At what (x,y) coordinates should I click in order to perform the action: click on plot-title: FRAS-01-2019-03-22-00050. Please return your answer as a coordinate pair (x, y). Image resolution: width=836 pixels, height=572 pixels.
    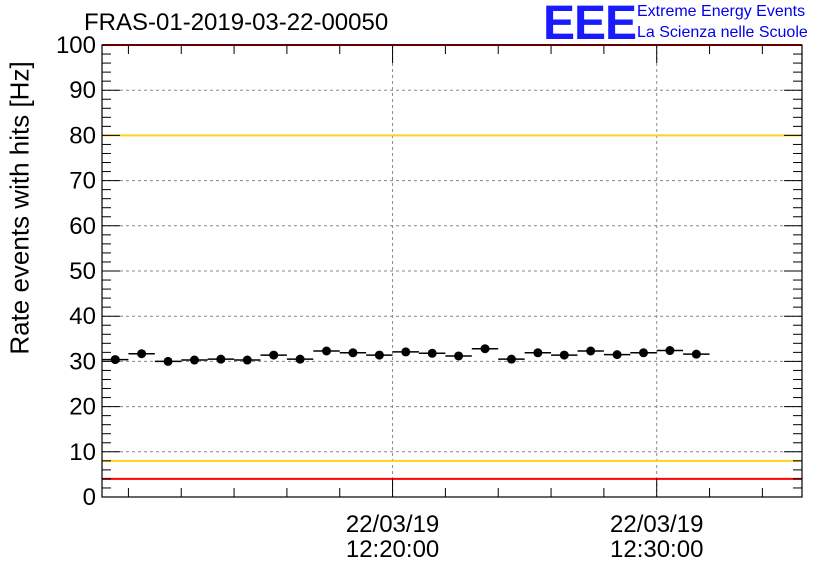
    Looking at the image, I should click on (236, 22).